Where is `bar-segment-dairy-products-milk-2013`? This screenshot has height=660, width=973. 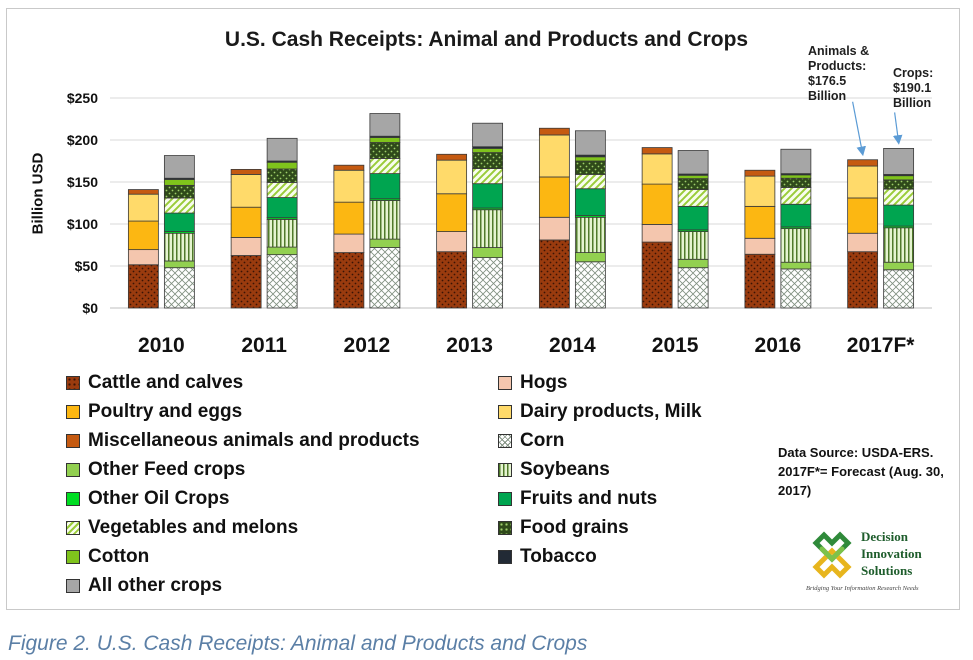 bar-segment-dairy-products-milk-2013 is located at coordinates (452, 177).